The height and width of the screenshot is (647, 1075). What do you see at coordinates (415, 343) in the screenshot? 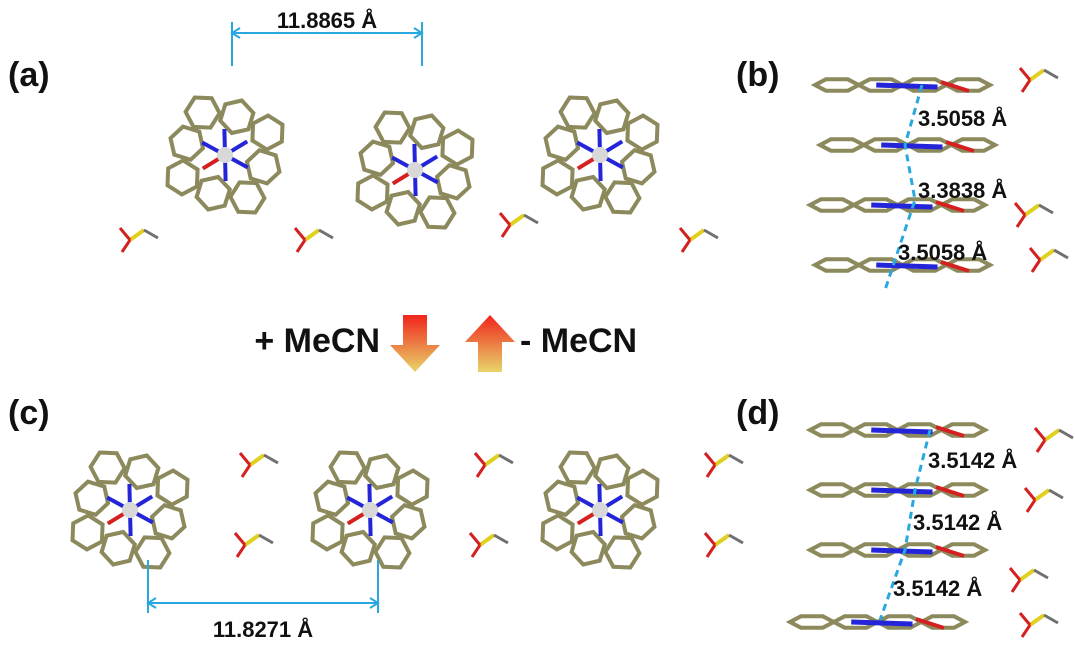
I see `arrow-down` at bounding box center [415, 343].